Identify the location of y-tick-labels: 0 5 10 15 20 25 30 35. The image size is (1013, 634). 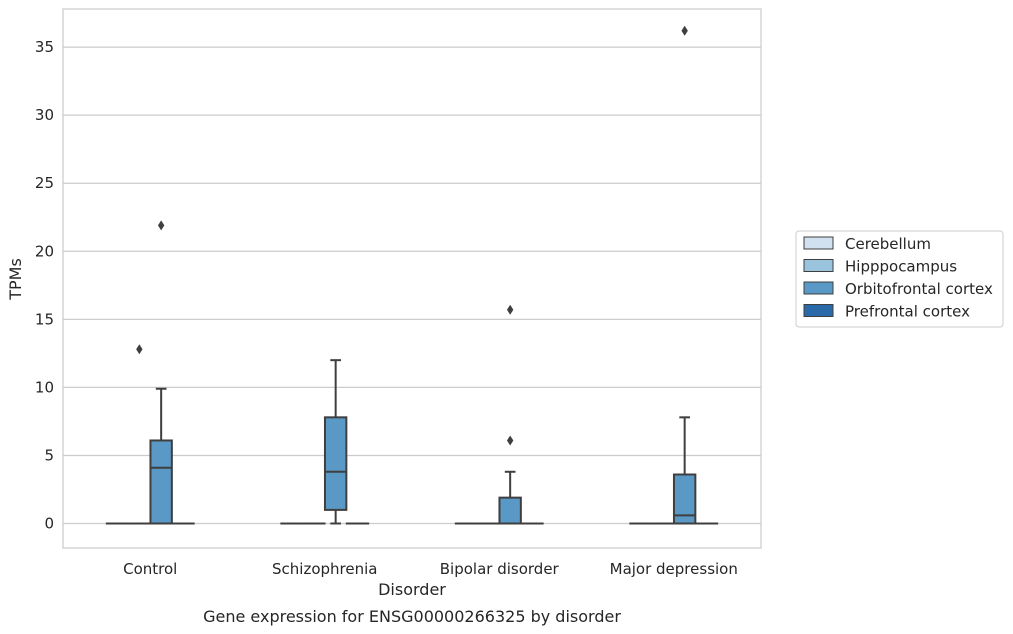
(44, 285).